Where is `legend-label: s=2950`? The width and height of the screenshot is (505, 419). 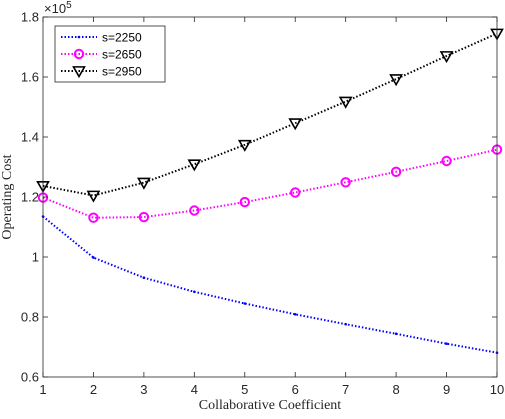
legend-label: s=2950 is located at coordinates (122, 72).